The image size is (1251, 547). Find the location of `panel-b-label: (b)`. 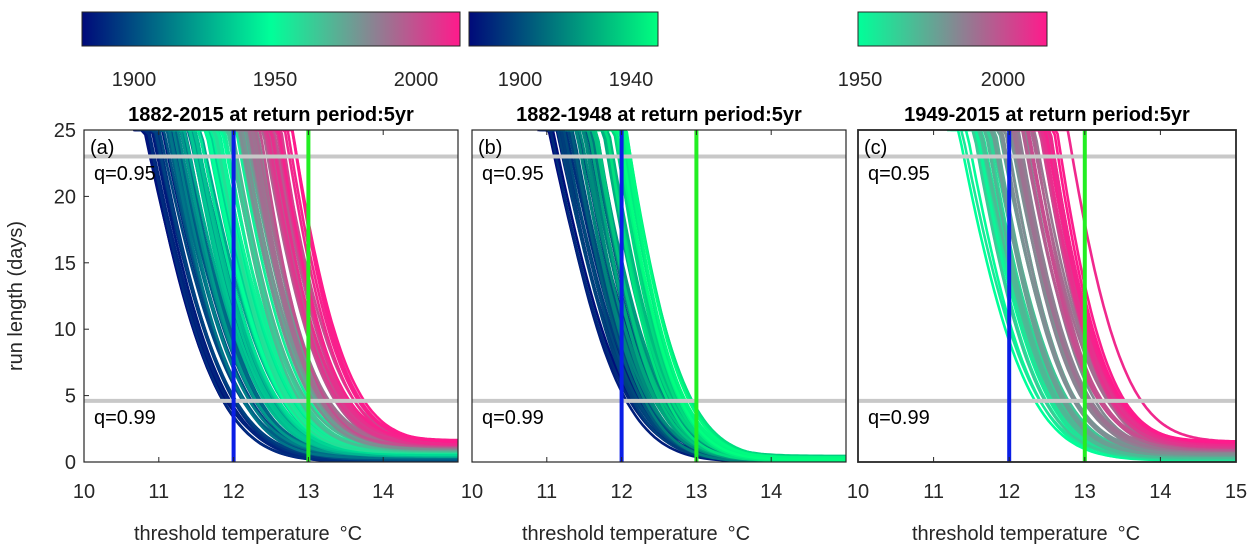

panel-b-label: (b) is located at coordinates (490, 148).